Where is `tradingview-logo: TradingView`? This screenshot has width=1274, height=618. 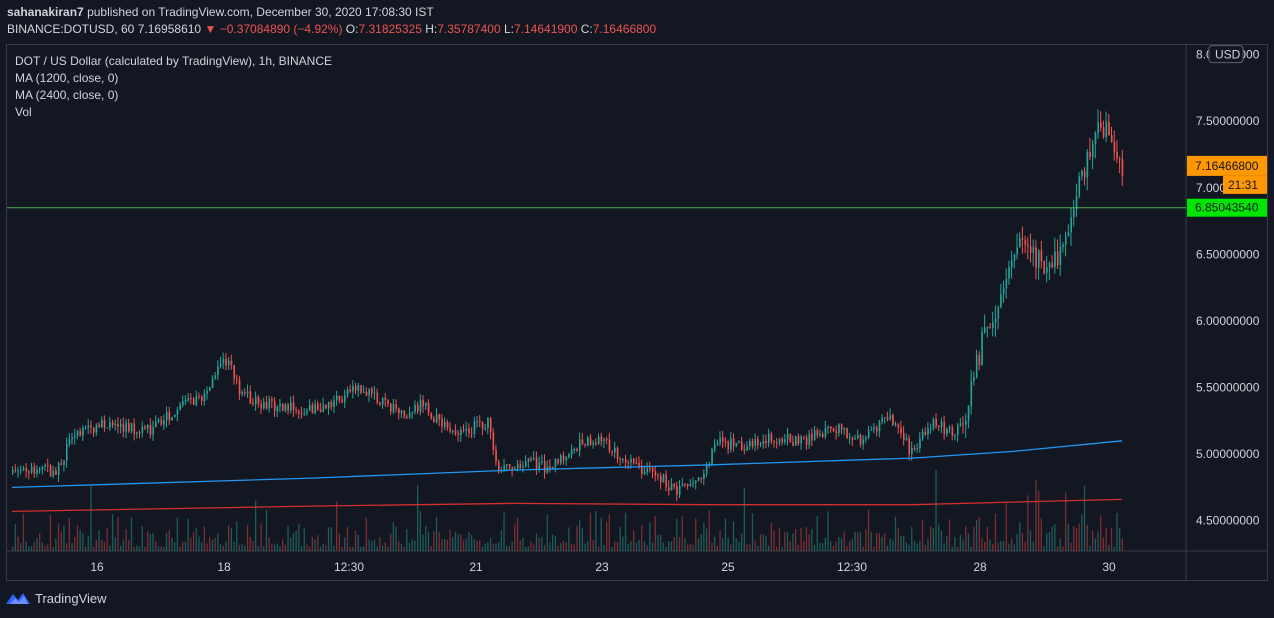
tradingview-logo: TradingView is located at coordinates (56, 598).